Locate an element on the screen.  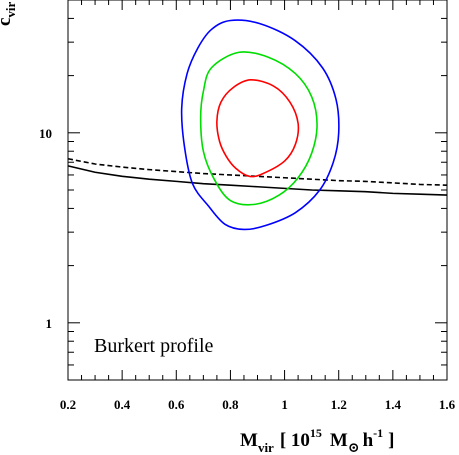
x-tick-label: 0.8 is located at coordinates (230, 404).